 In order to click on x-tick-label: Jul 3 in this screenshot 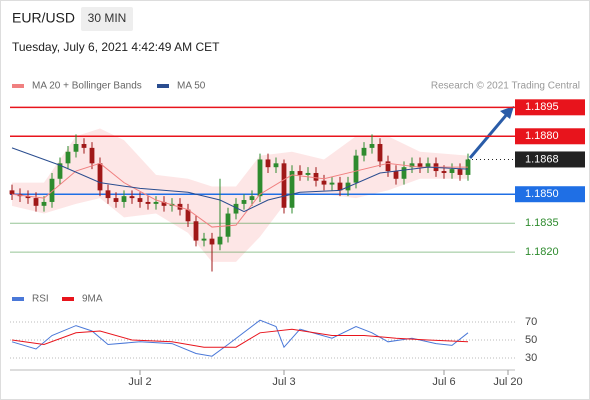, I will do `click(283, 382)`.